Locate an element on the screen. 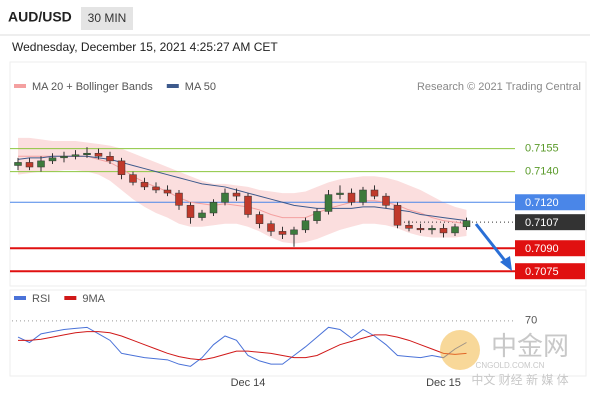 This screenshot has height=400, width=590. legend-label: MA 50 is located at coordinates (200, 87).